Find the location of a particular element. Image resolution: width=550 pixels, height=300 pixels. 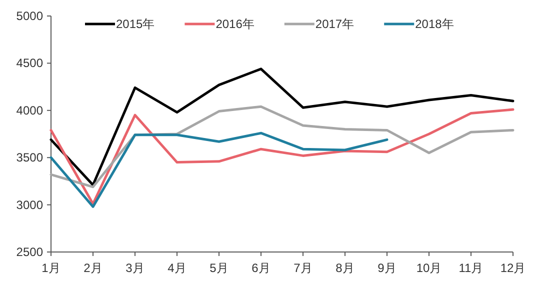

y-tick-label: 3500 is located at coordinates (30, 157).